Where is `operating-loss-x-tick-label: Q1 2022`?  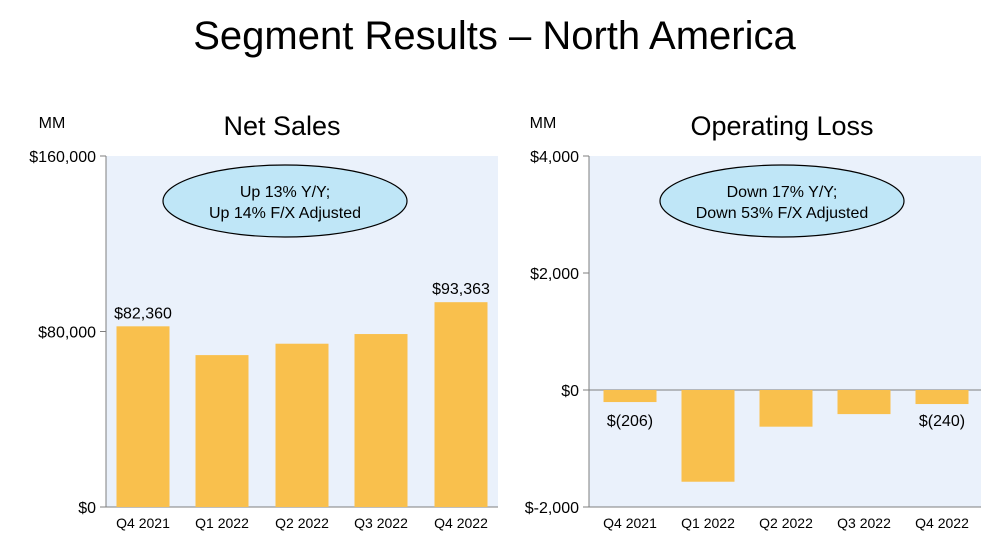 operating-loss-x-tick-label: Q1 2022 is located at coordinates (708, 523).